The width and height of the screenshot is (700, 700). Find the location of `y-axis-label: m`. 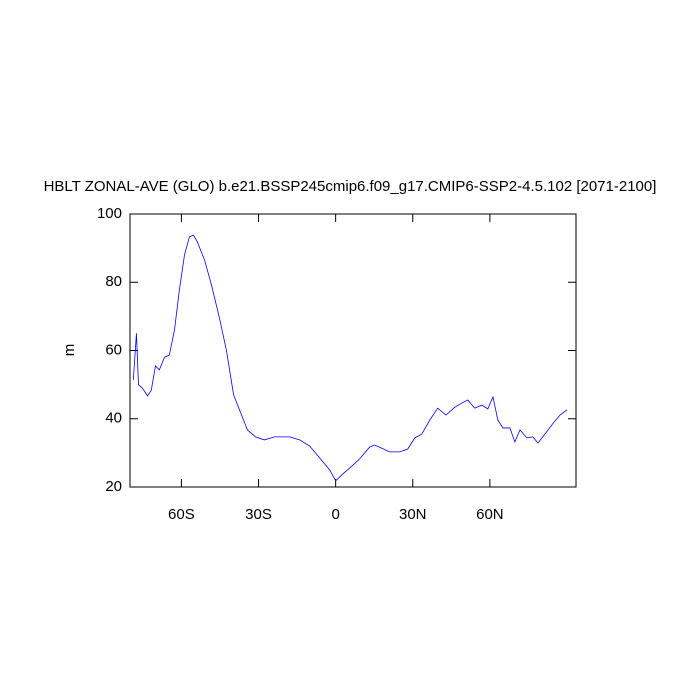

y-axis-label: m is located at coordinates (69, 350).